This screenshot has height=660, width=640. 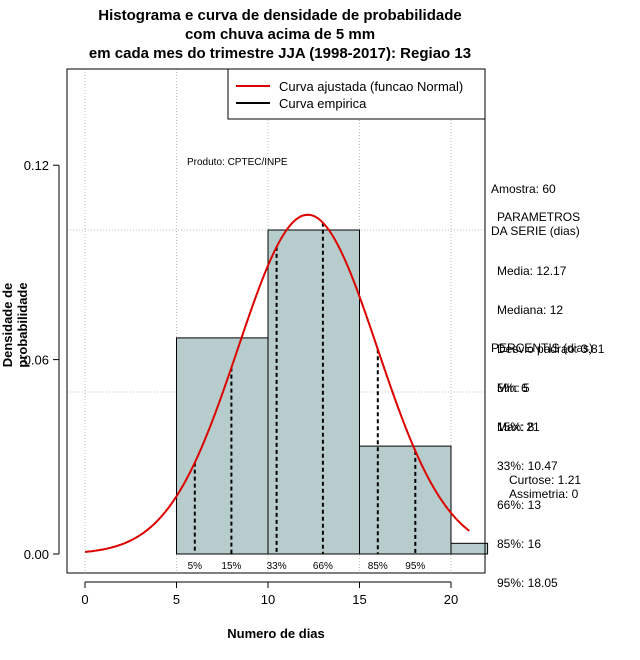 What do you see at coordinates (542, 348) in the screenshot?
I see `percentis-header: PERCENTIS (dias)` at bounding box center [542, 348].